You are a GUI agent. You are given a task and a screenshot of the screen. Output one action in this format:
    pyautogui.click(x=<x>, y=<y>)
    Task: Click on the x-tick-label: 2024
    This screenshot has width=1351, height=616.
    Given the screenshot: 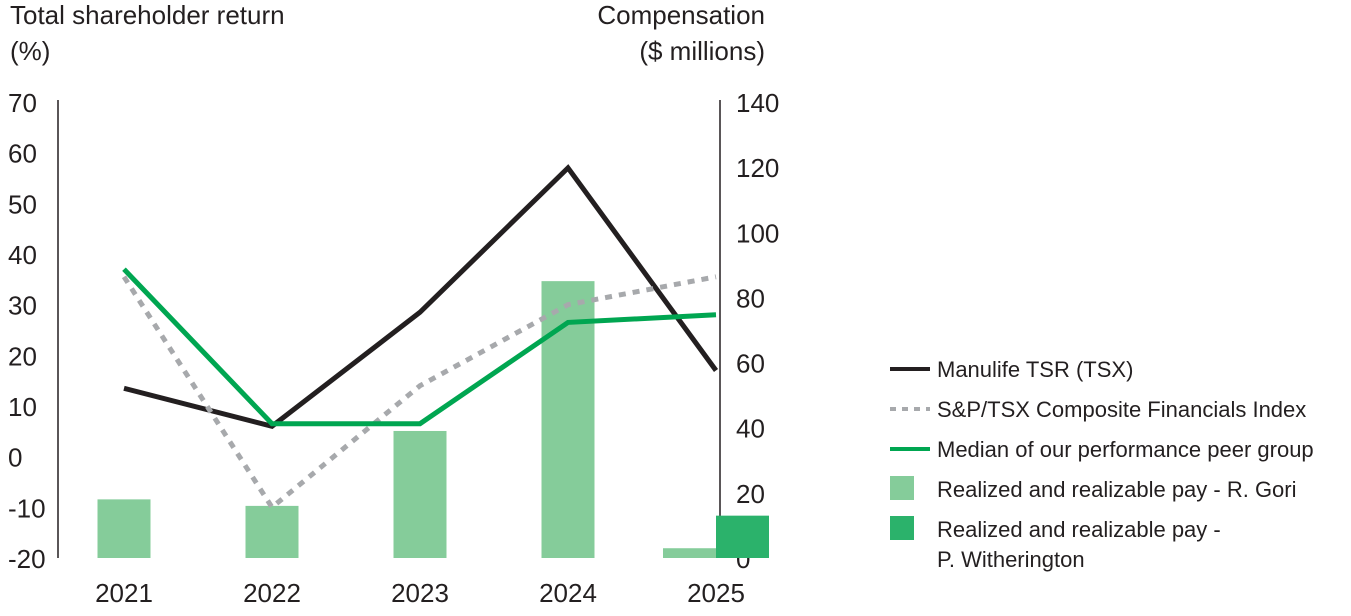 What is the action you would take?
    pyautogui.click(x=568, y=593)
    